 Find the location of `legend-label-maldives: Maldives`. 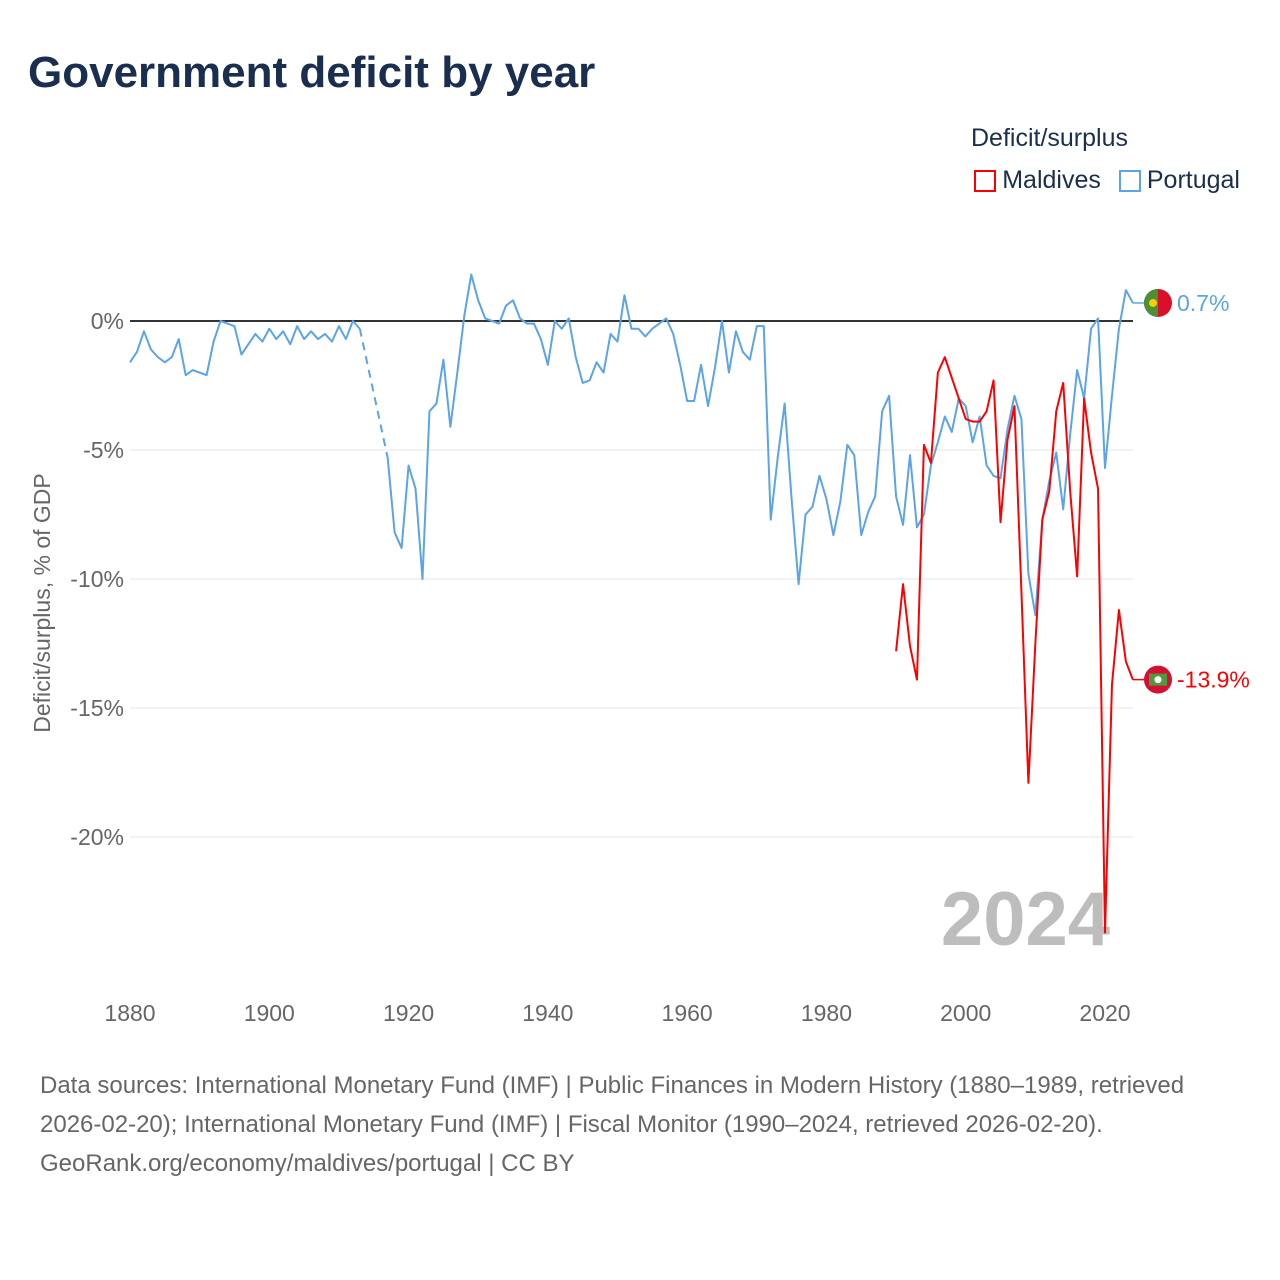

legend-label-maldives: Maldives is located at coordinates (1051, 180).